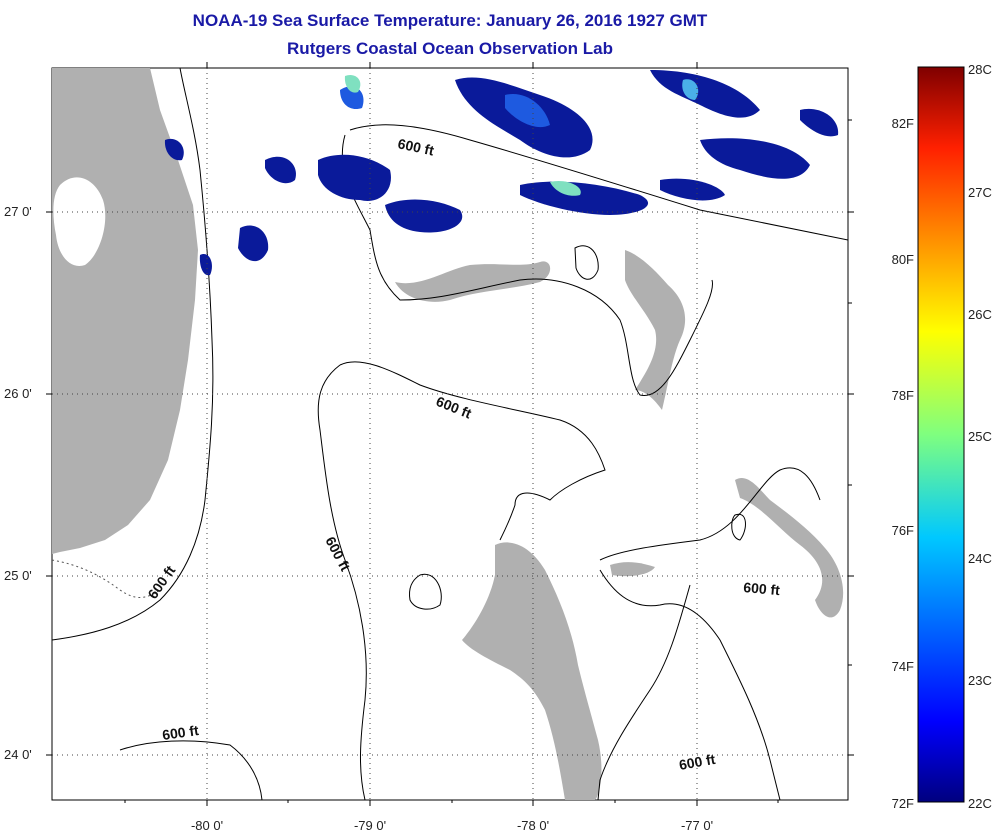 The height and width of the screenshot is (840, 1000). I want to click on map-subtitle: Rutgers Coastal Ocean Observation Lab, so click(450, 48).